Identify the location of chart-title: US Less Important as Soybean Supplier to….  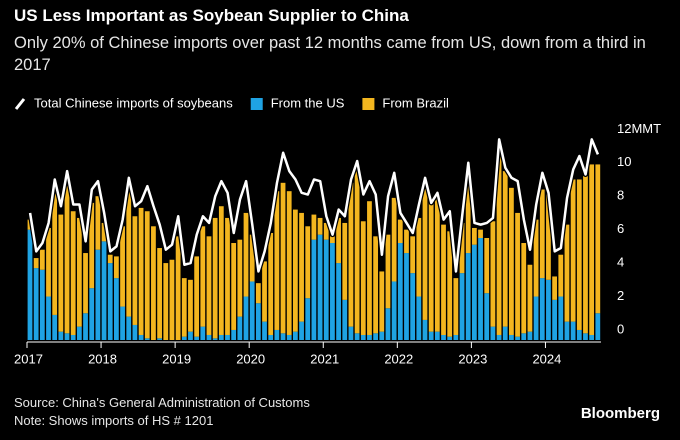
(211, 15).